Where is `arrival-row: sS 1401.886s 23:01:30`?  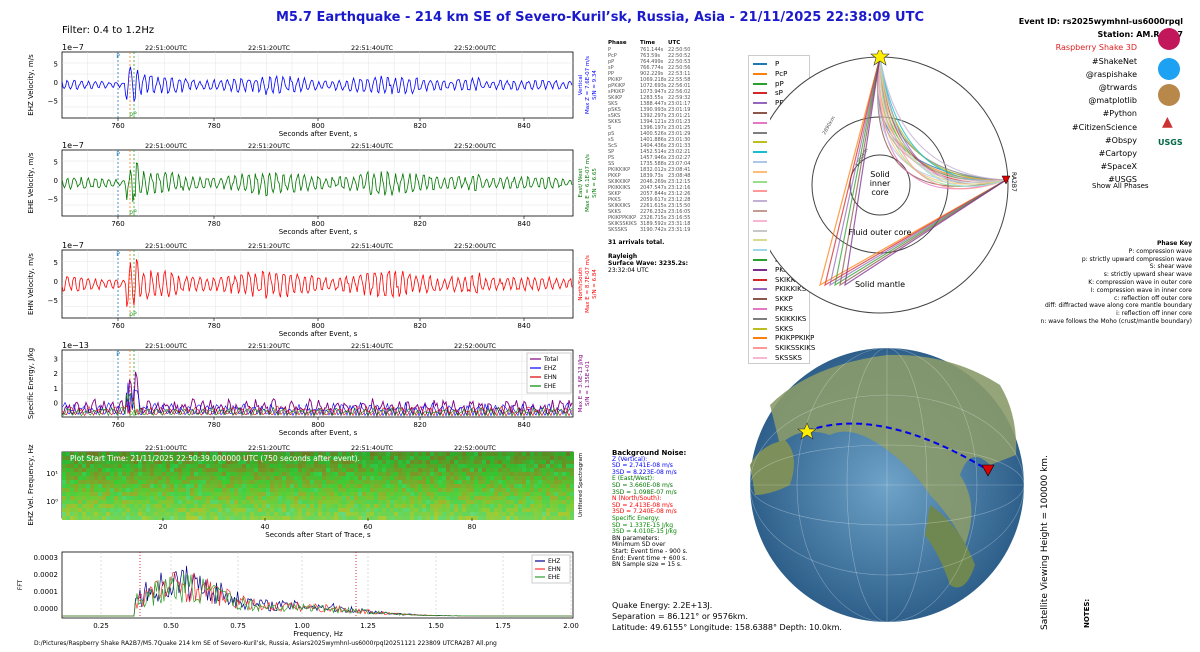
arrival-row: sS 1401.886s 23:01:30 is located at coordinates (660, 140).